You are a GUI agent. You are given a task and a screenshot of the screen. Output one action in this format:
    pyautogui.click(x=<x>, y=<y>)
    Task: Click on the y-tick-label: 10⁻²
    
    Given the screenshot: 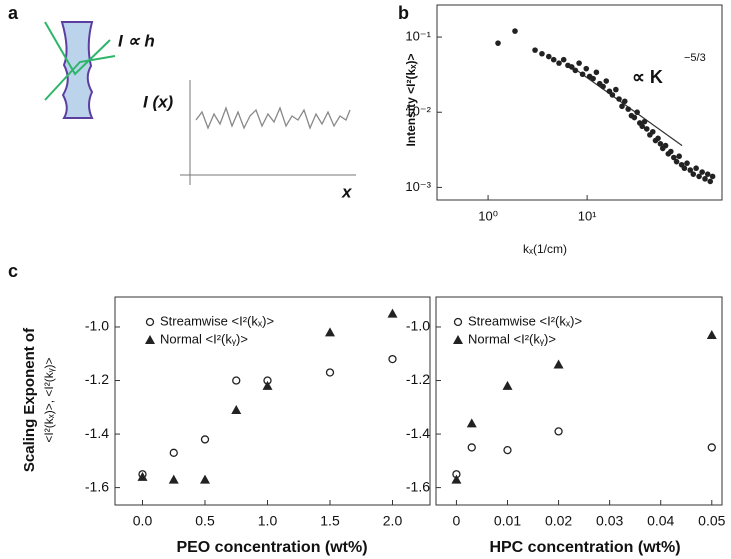 What is the action you would take?
    pyautogui.click(x=418, y=111)
    